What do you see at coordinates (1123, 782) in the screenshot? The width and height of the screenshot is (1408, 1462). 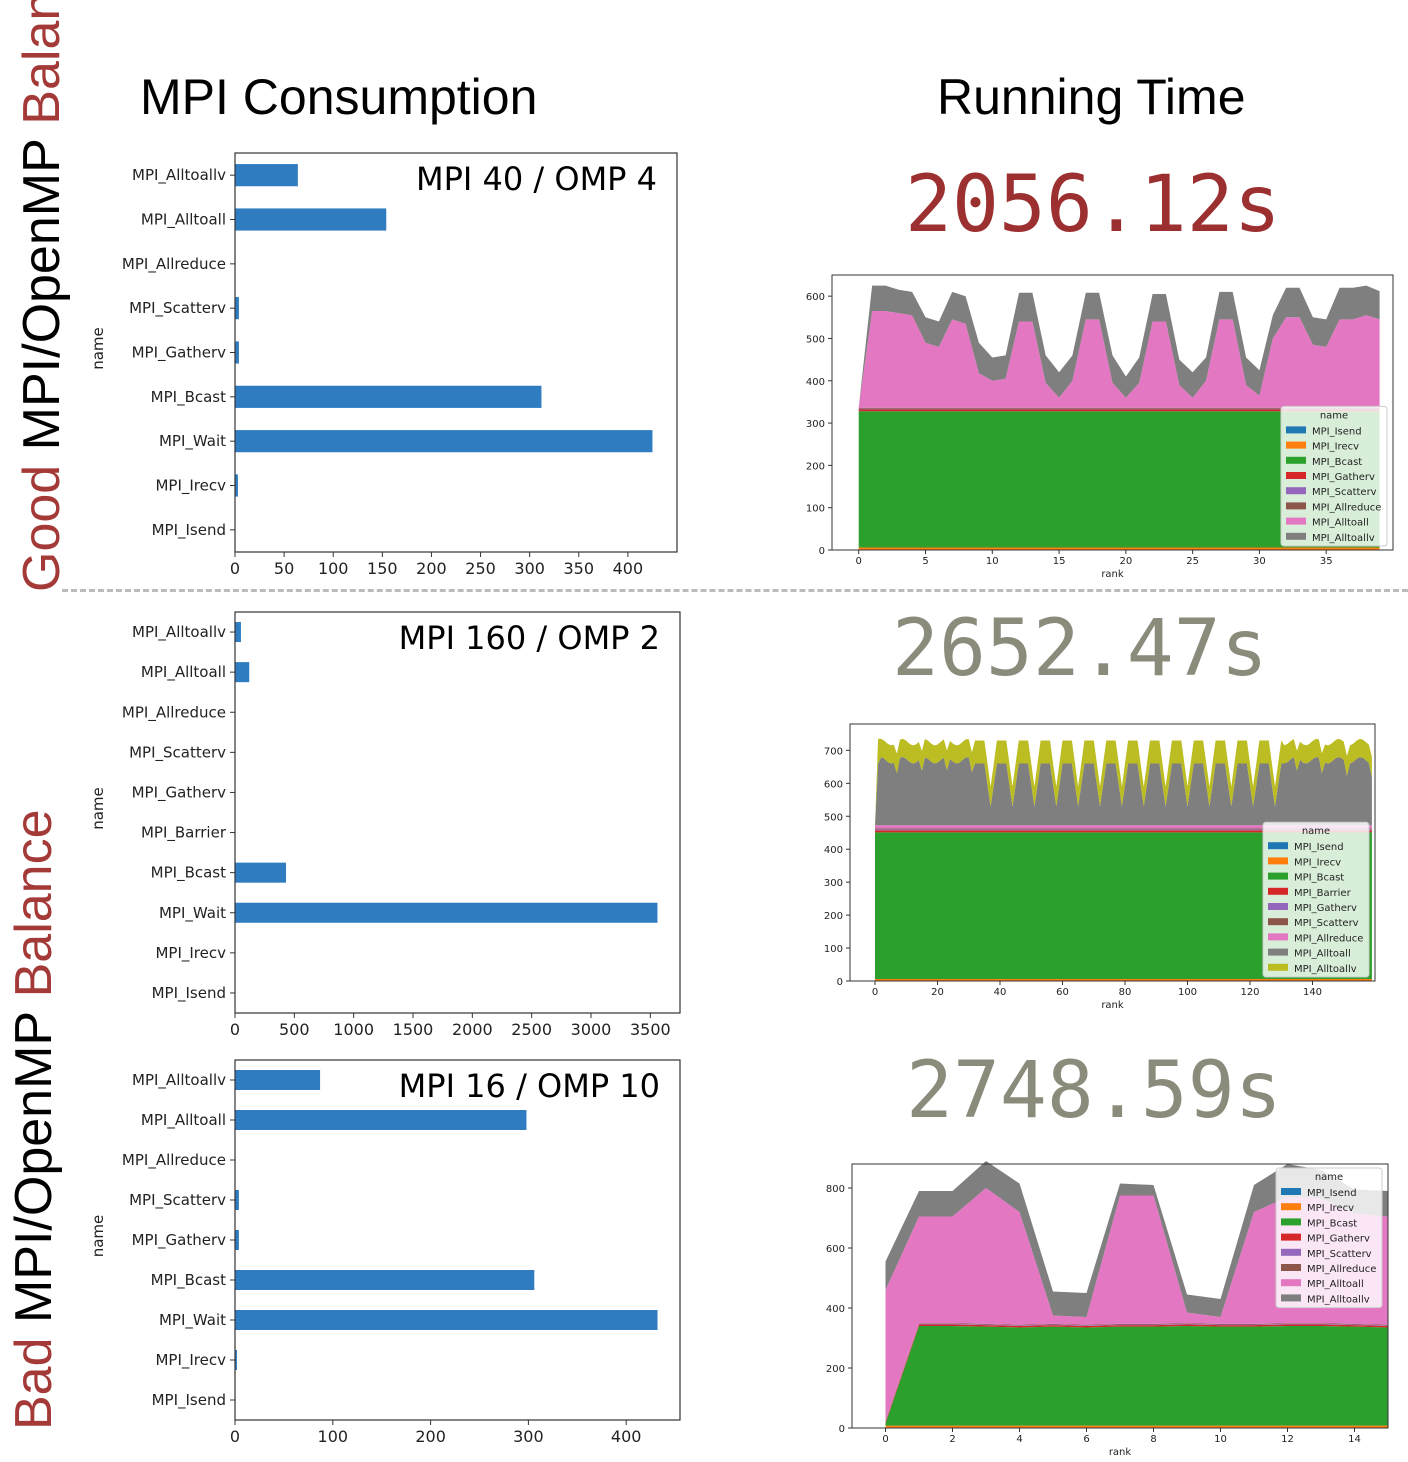 I see `area-MPI_Alltoallv` at bounding box center [1123, 782].